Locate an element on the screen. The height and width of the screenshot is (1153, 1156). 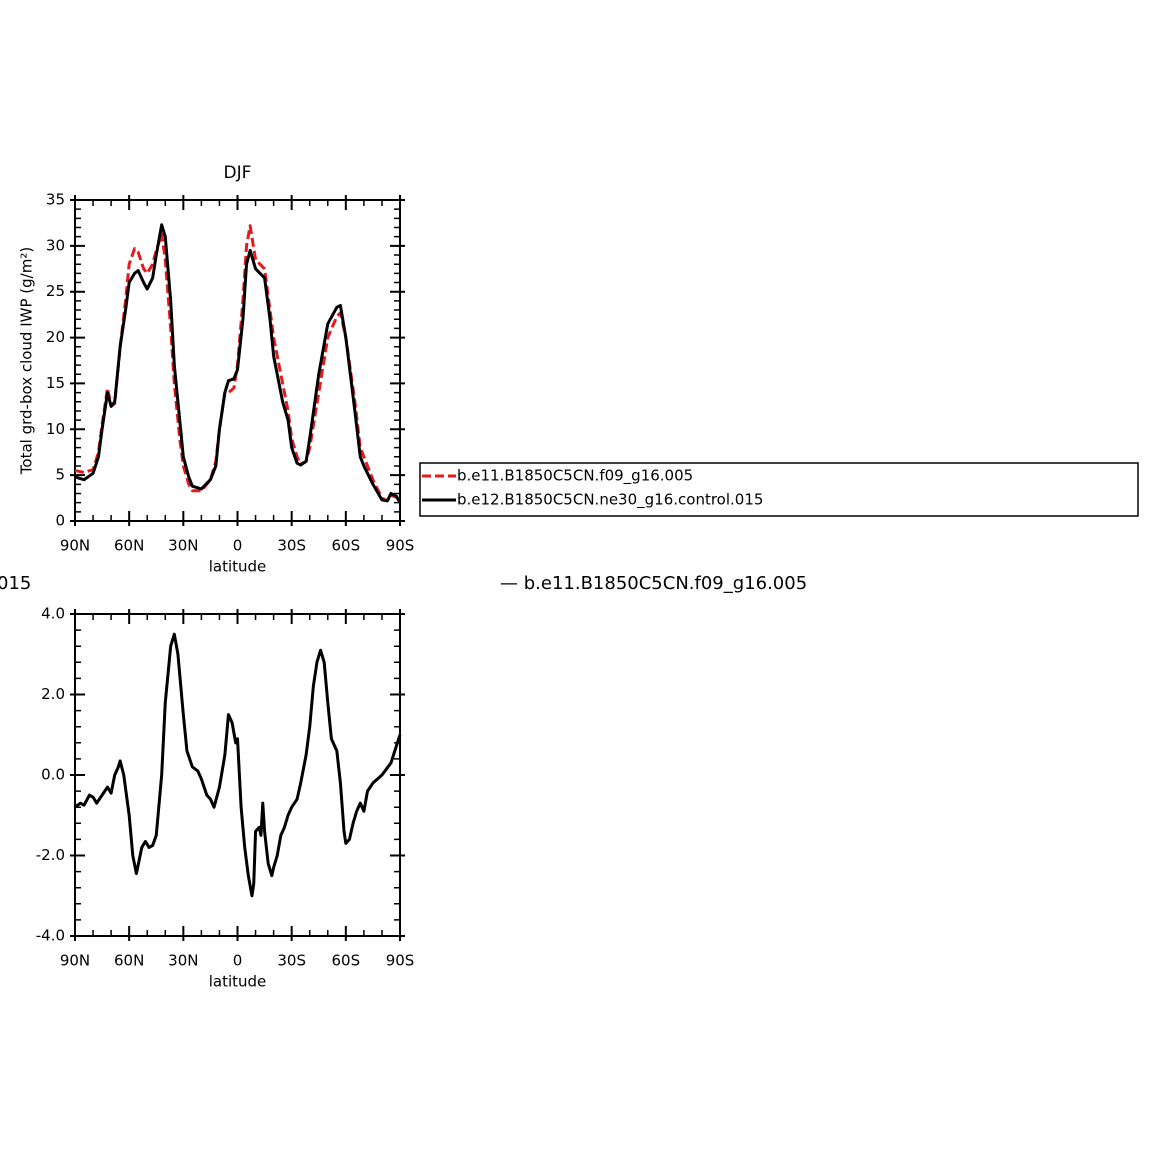
y-tick-label: 2.0 is located at coordinates (53, 694).